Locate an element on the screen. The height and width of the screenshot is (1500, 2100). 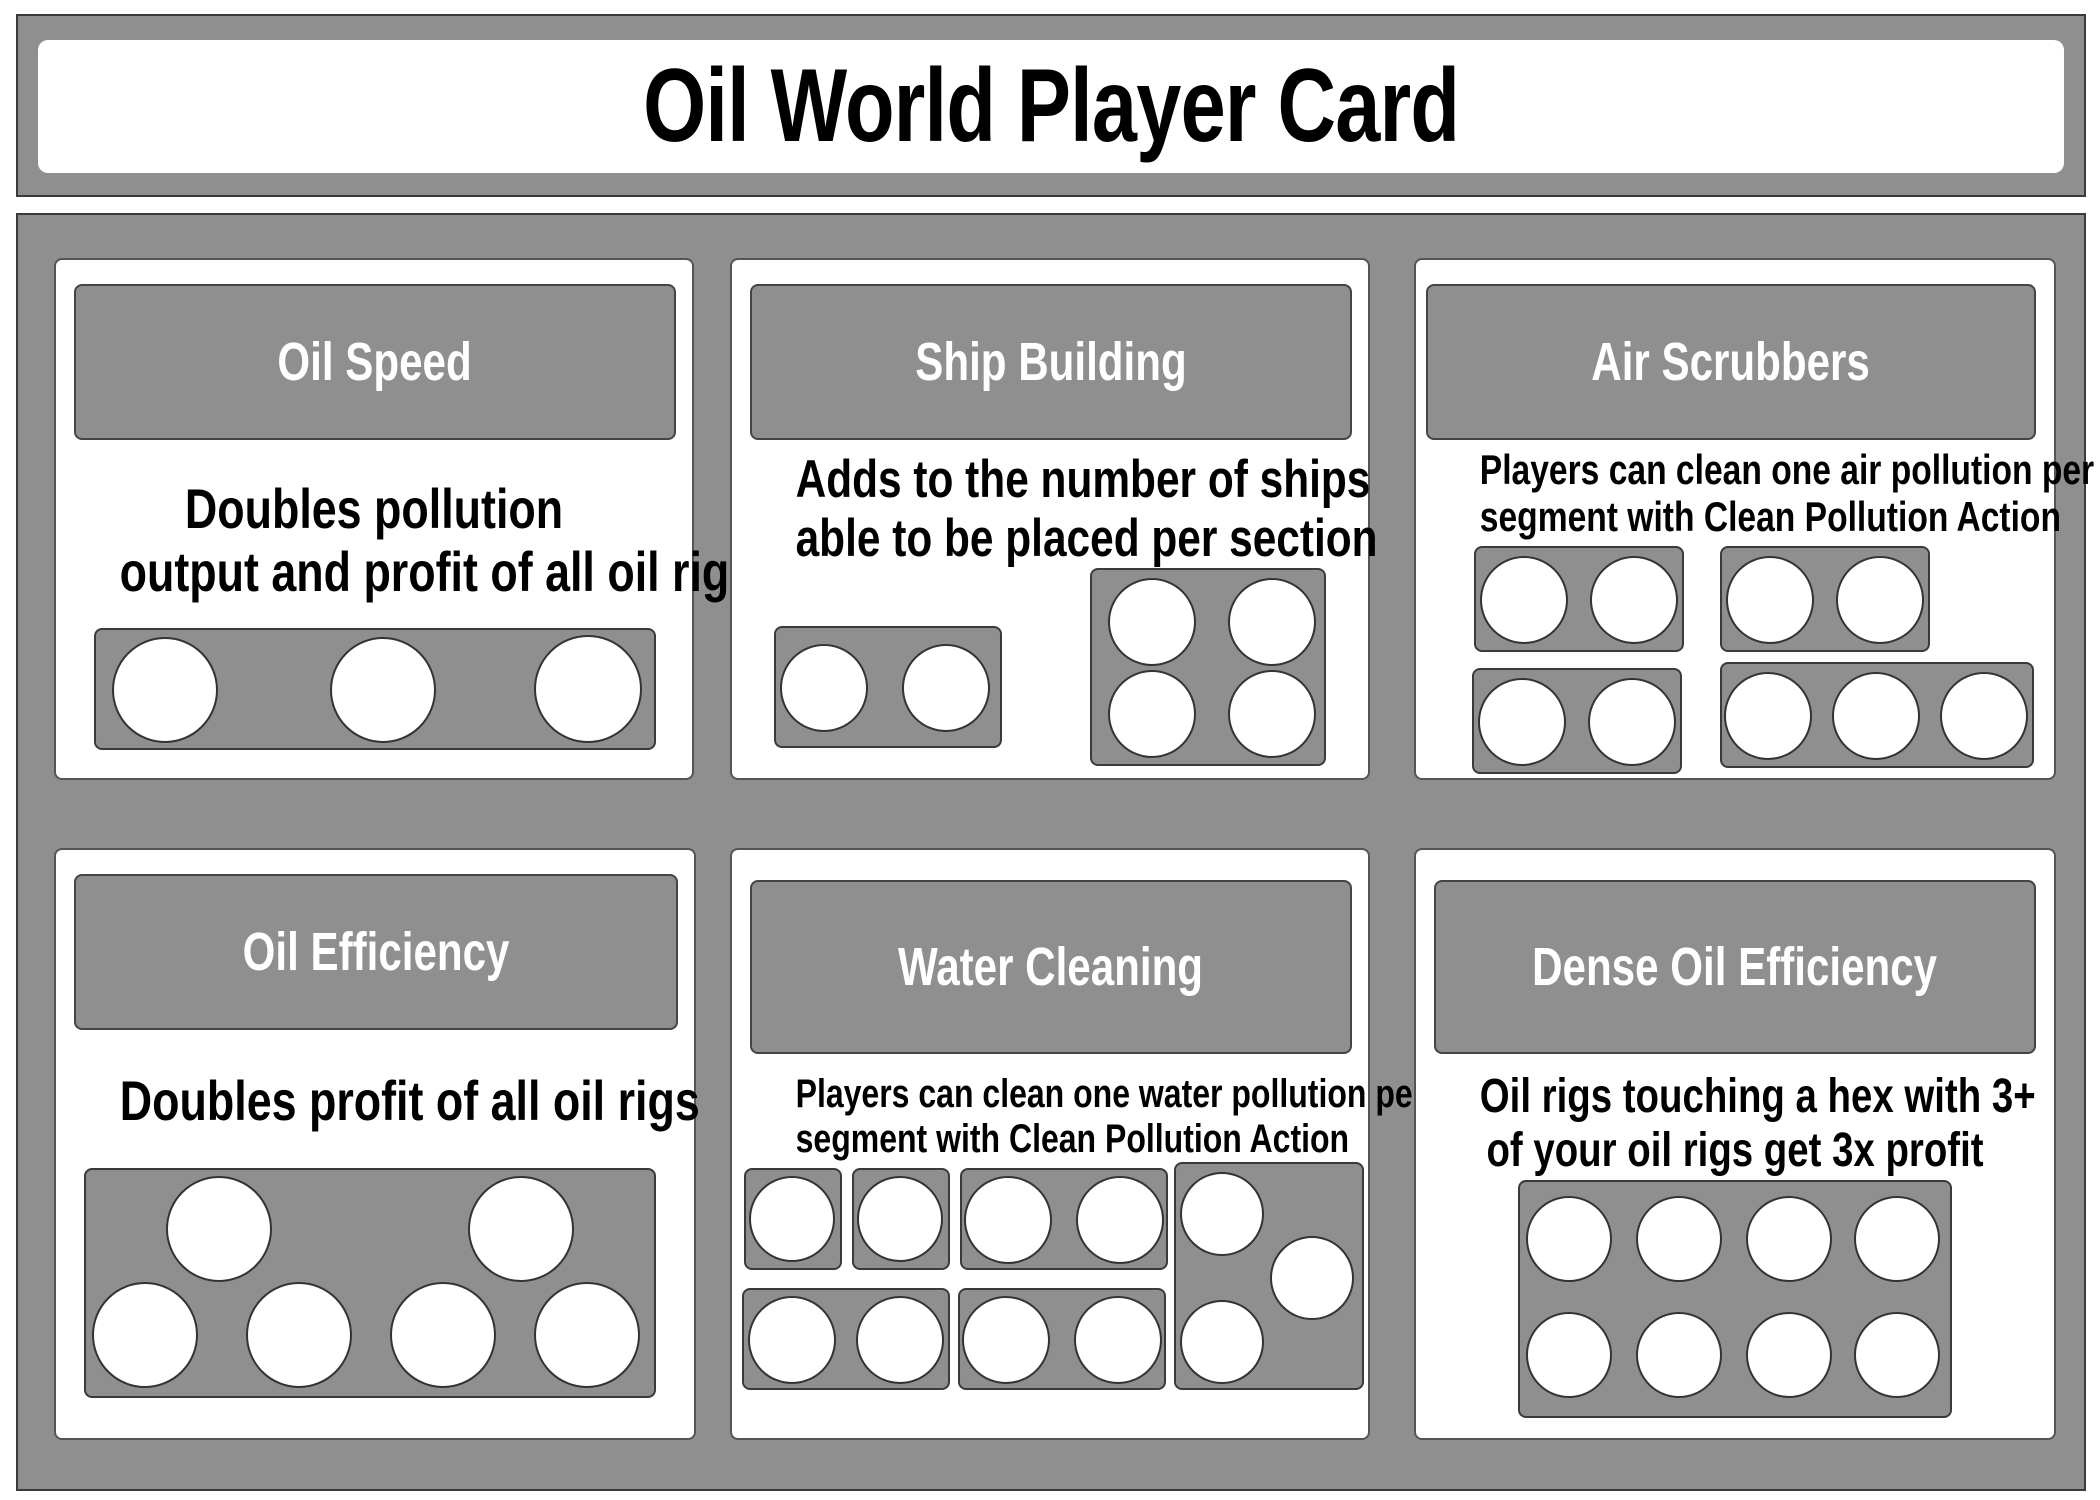
card-header: Oil Efficiency is located at coordinates (376, 952).